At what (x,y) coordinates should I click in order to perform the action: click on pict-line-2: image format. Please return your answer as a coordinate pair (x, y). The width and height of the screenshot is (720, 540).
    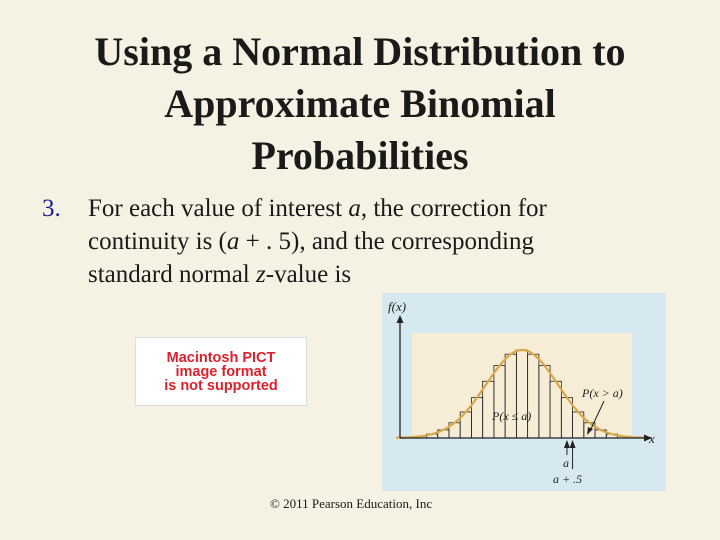
    Looking at the image, I should click on (221, 371).